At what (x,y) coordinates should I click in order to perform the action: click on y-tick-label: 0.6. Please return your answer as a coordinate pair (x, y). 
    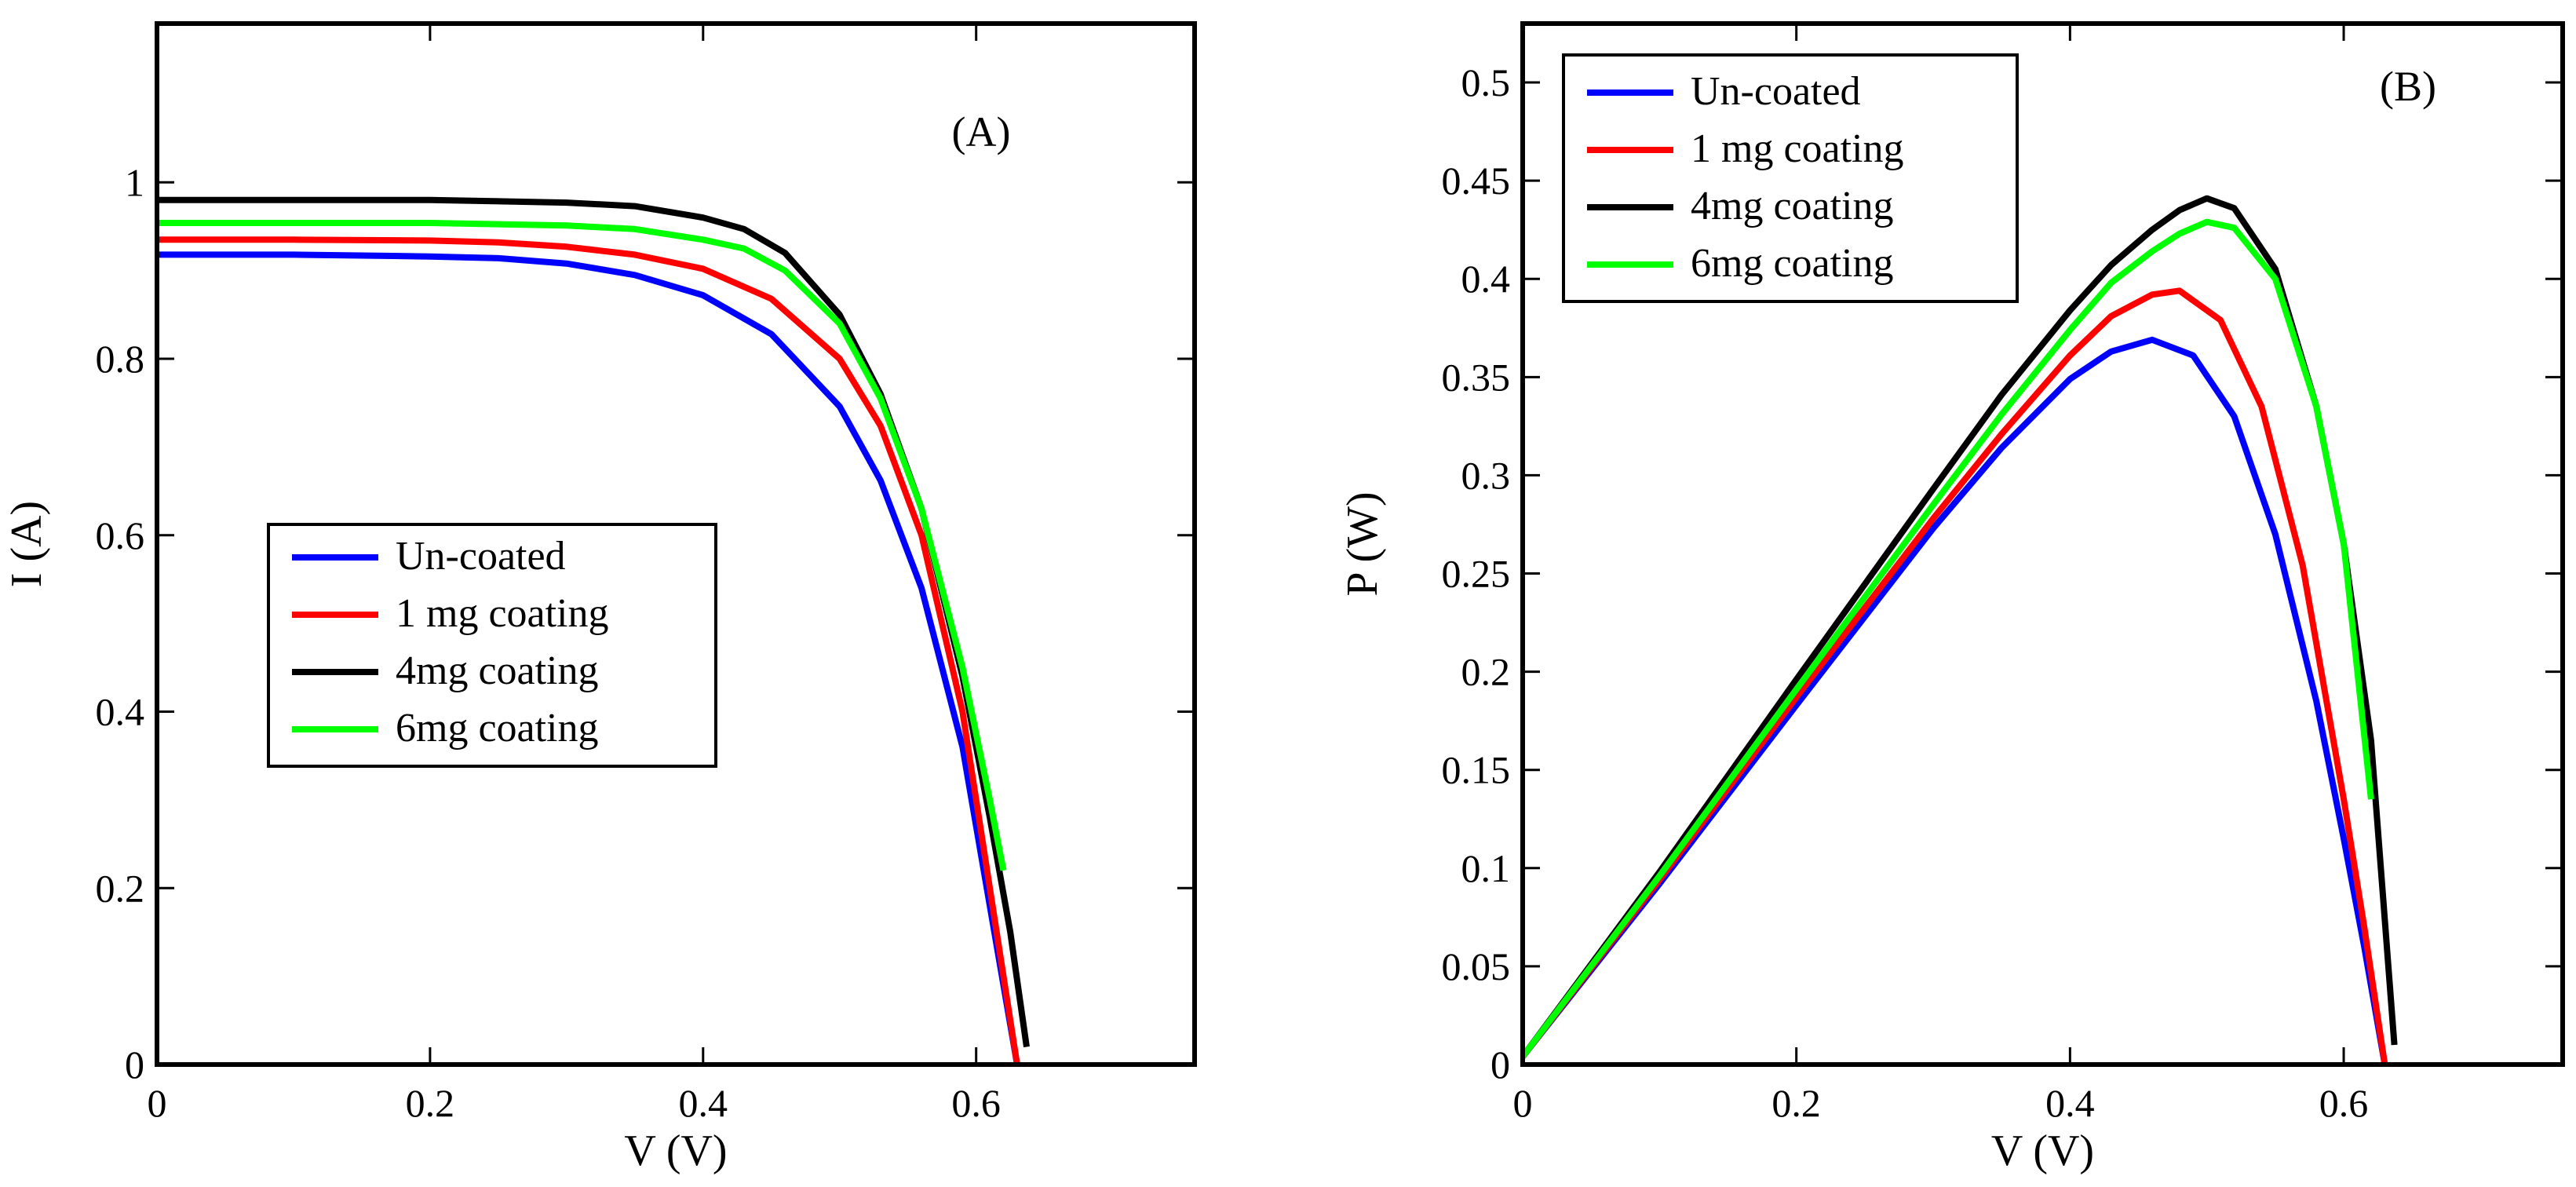
    Looking at the image, I should click on (121, 535).